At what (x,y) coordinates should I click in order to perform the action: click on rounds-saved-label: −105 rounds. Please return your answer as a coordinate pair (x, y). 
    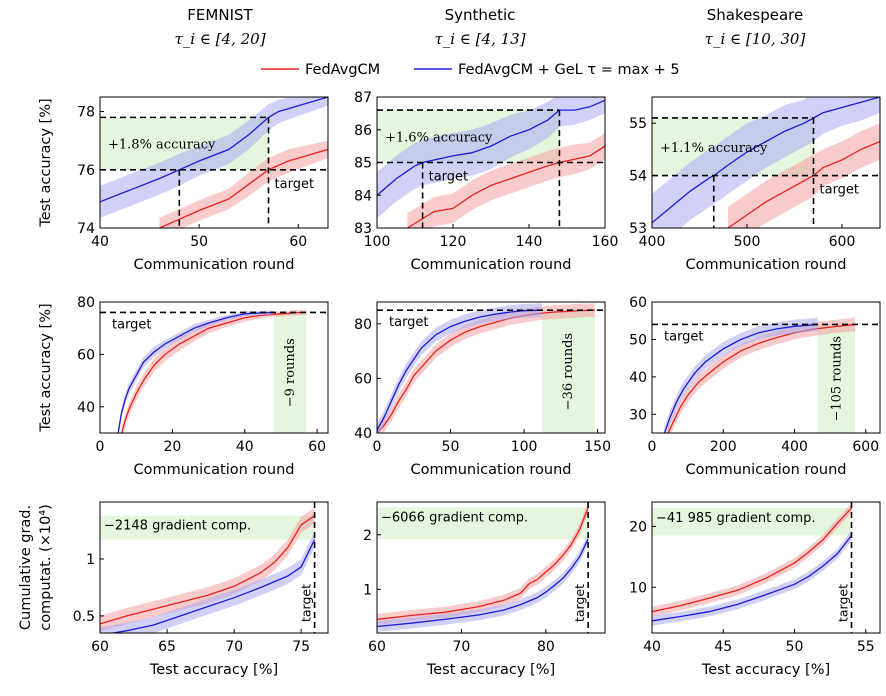
    Looking at the image, I should click on (836, 379).